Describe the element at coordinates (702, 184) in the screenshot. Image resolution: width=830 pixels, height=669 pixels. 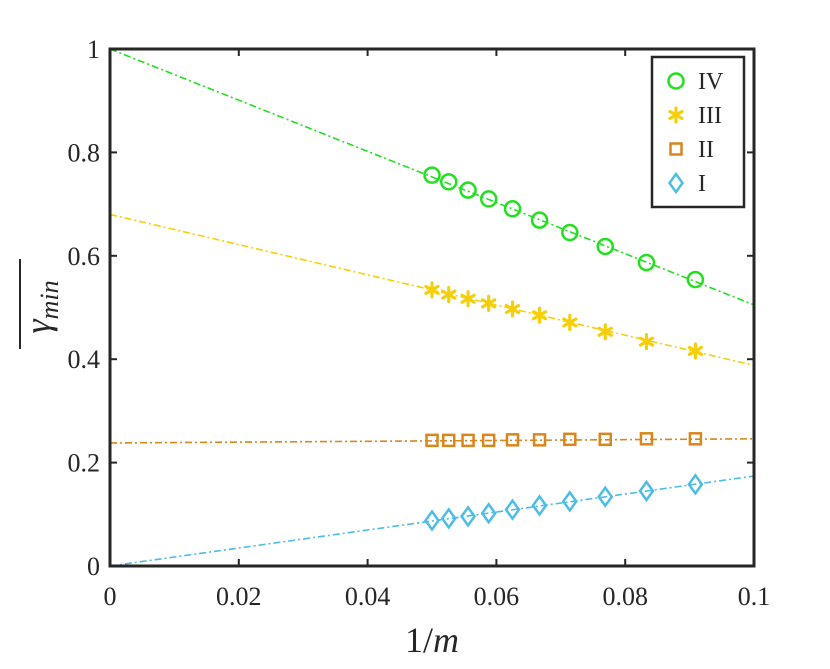
I see `legend-label-I: I` at that location.